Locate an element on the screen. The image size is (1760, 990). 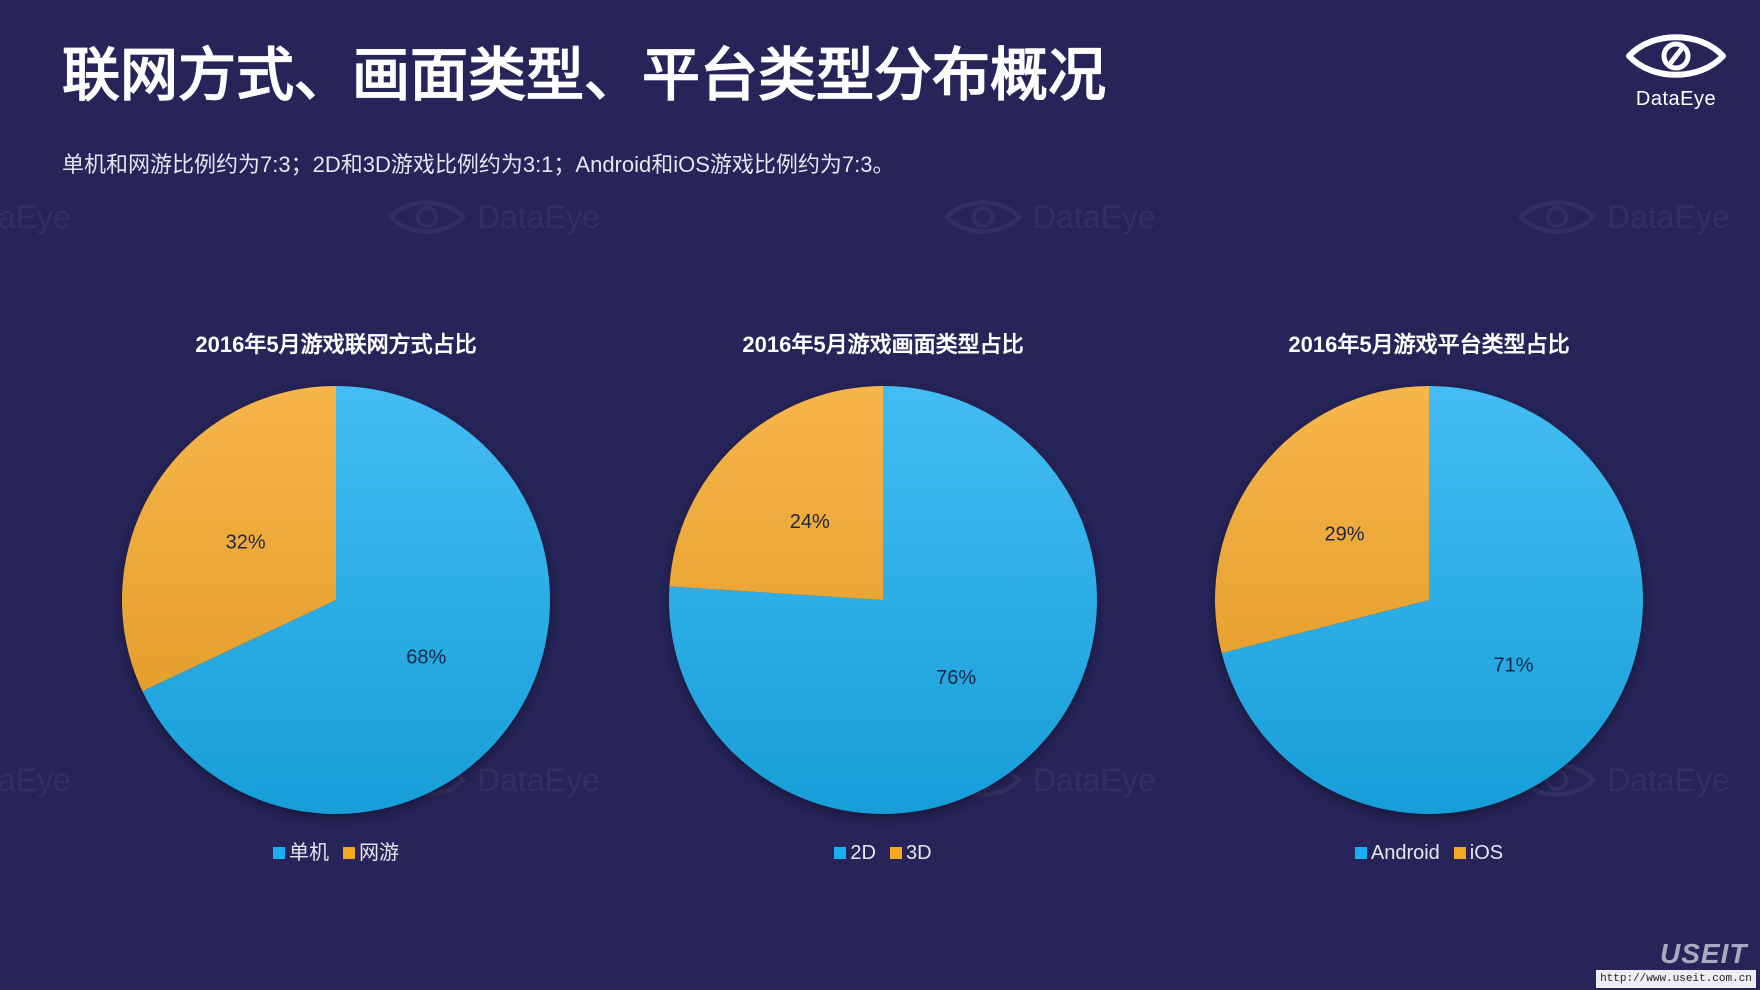
graphics-type-pie-data-label-2: 24% is located at coordinates (810, 522).